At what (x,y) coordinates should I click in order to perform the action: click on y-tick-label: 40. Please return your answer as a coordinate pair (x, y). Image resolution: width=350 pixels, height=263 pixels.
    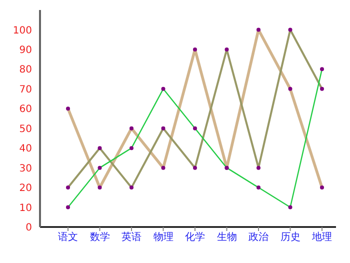
    Looking at the image, I should click on (25, 149).